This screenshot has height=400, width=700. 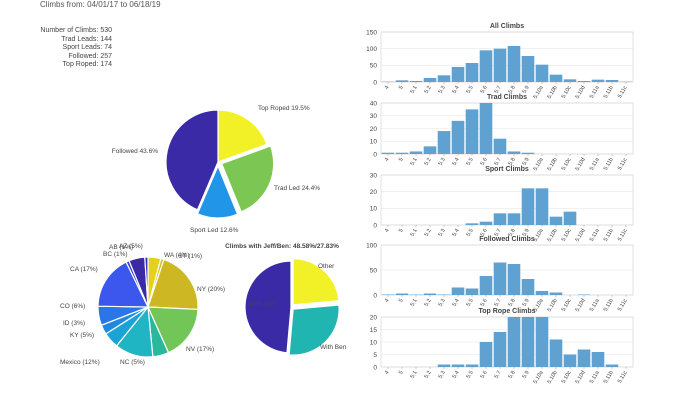 I want to click on followed_climbs-xtick-label: 5.1, so click(x=414, y=303).